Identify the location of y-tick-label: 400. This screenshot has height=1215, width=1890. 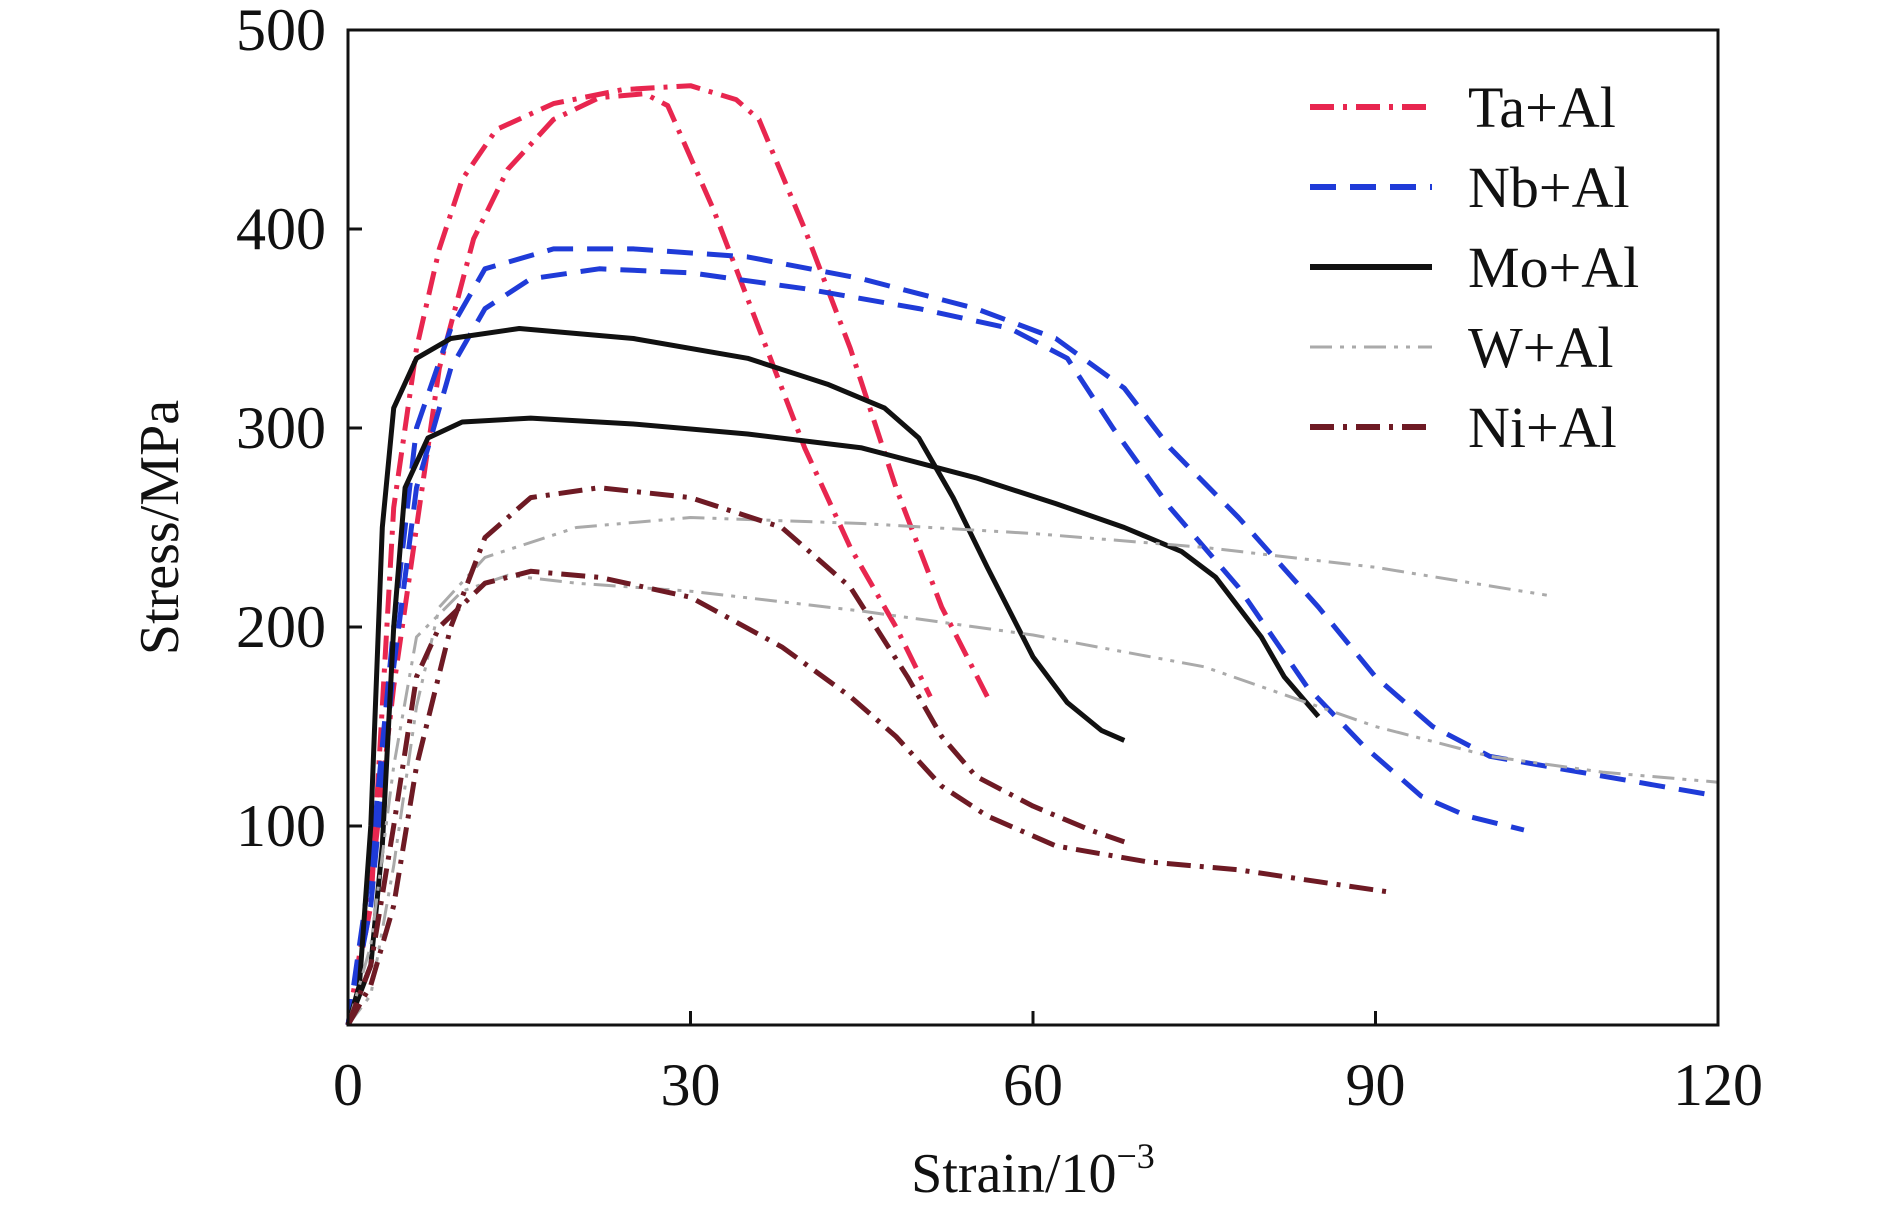
(281, 229).